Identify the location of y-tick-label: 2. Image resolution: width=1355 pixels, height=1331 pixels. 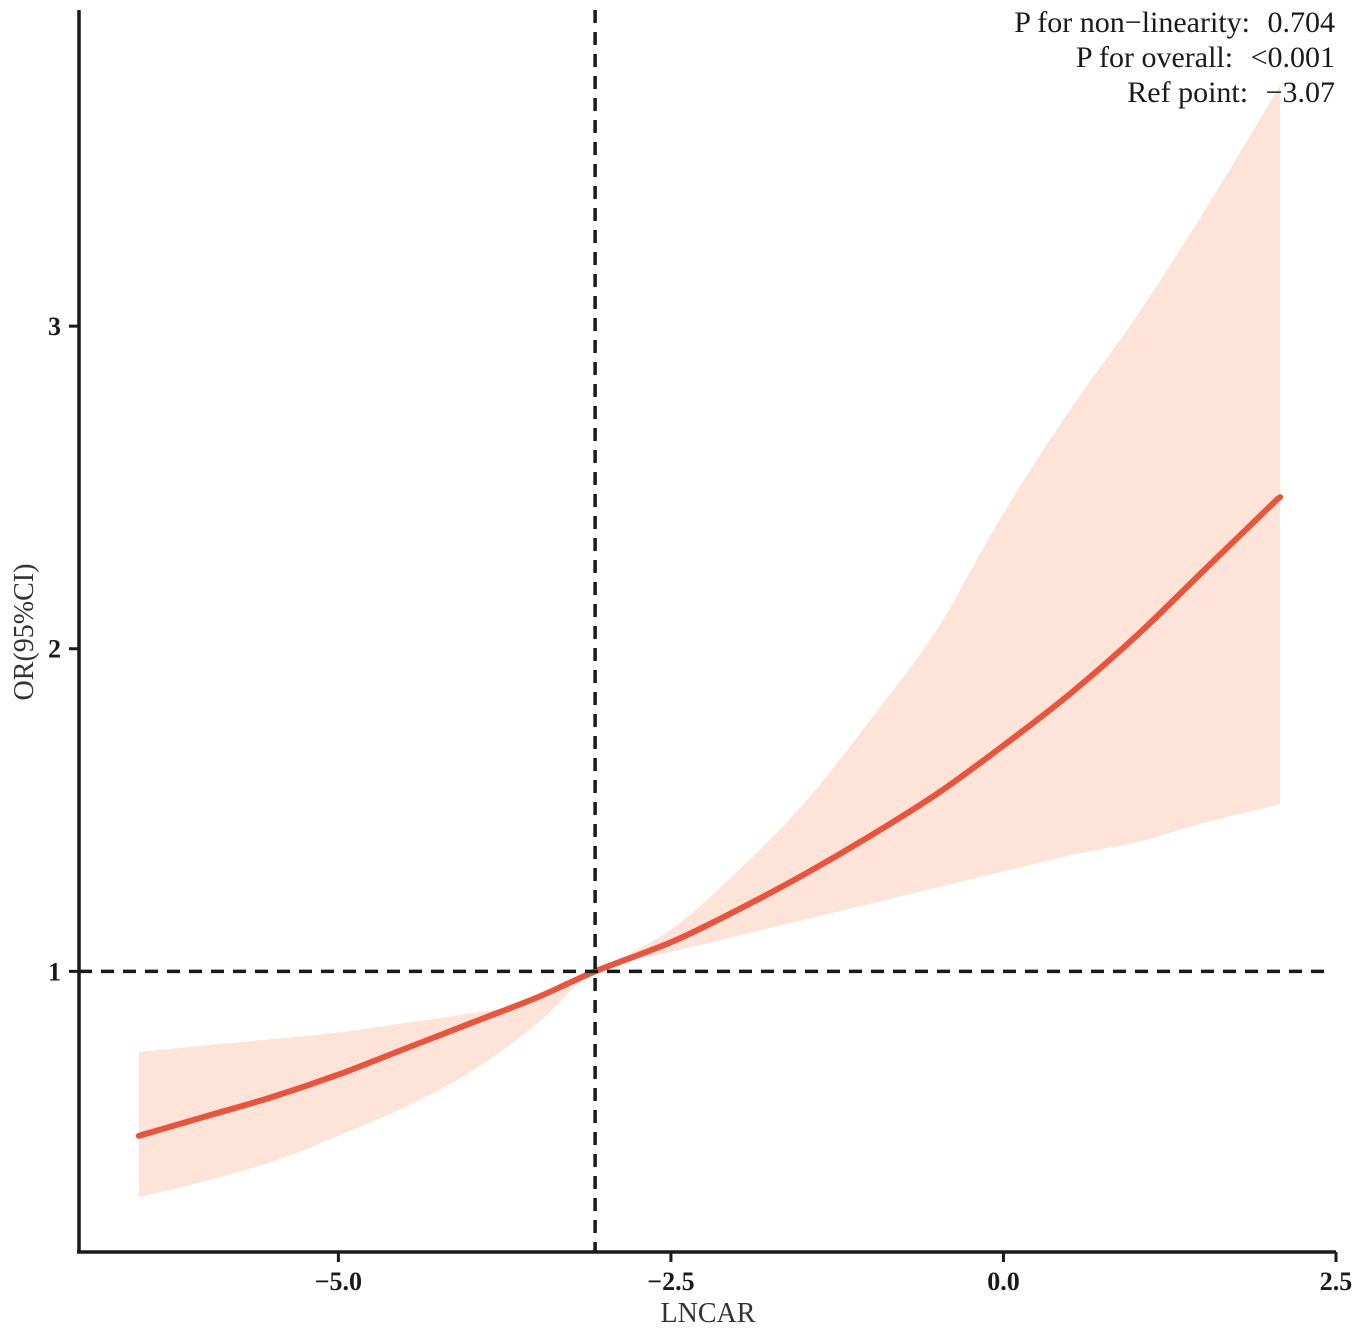
(54, 649).